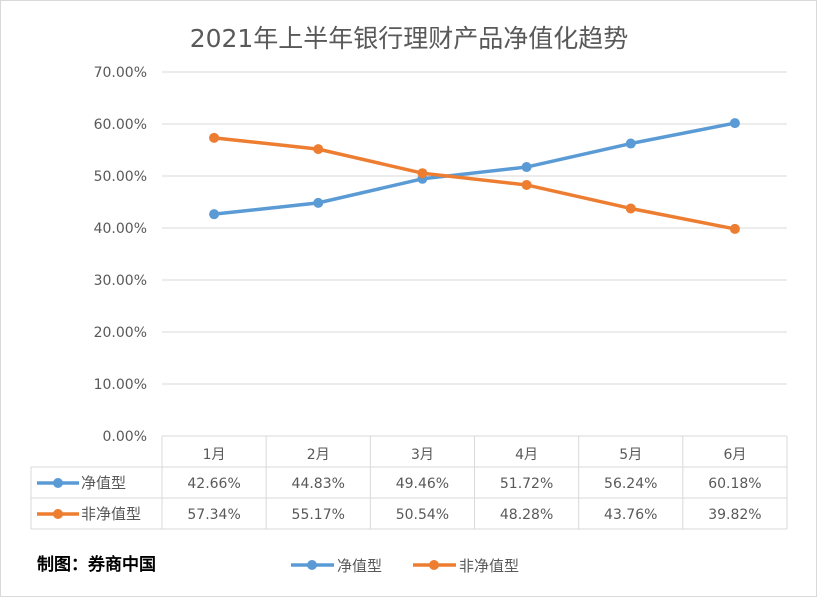 This screenshot has height=600, width=817. Describe the element at coordinates (120, 229) in the screenshot. I see `y-tick-label: 40.00%` at that location.